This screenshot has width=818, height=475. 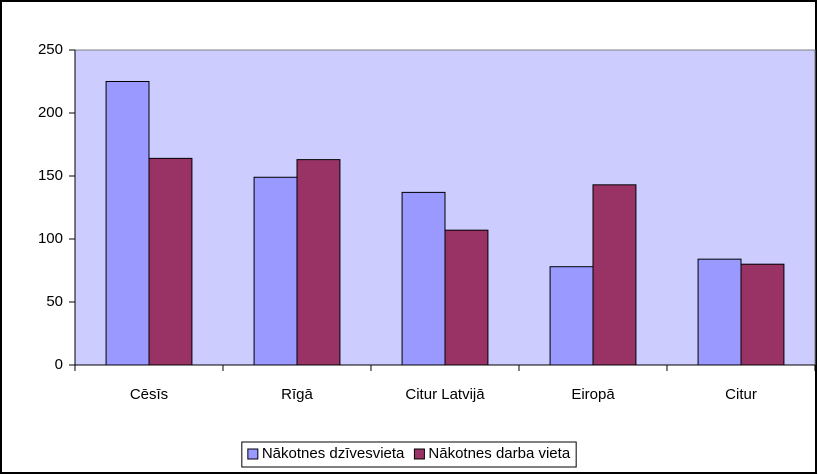 I want to click on x-tick-label: Rīgā, so click(x=297, y=394).